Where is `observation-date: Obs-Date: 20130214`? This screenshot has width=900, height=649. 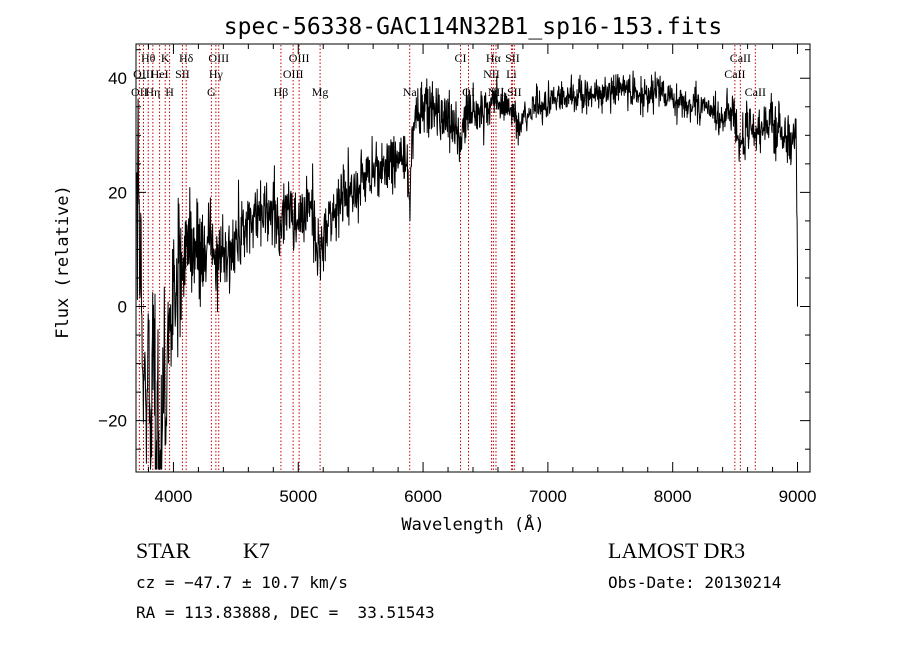 observation-date: Obs-Date: 20130214 is located at coordinates (695, 582).